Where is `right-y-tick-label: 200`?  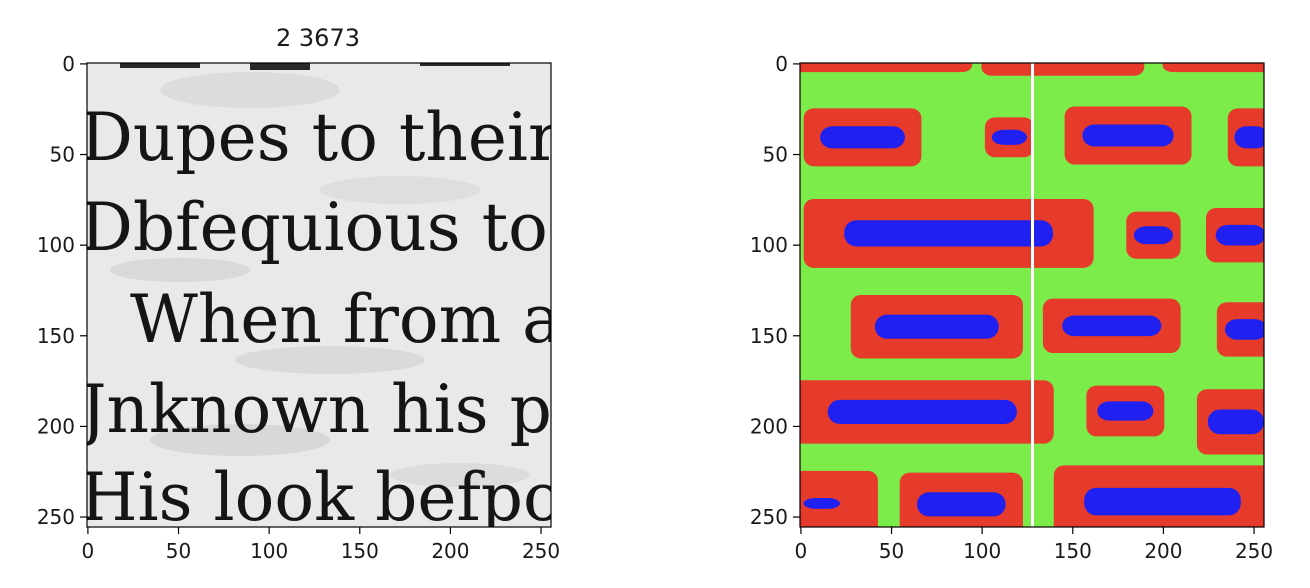
right-y-tick-label: 200 is located at coordinates (769, 426).